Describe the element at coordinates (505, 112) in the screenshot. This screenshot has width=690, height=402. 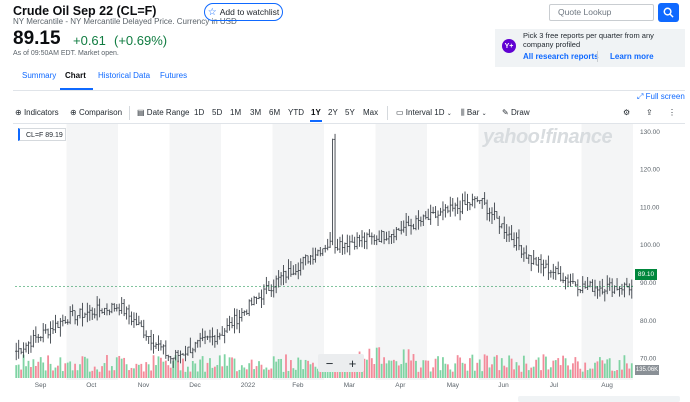
I see `pencil-icon: ✎` at that location.